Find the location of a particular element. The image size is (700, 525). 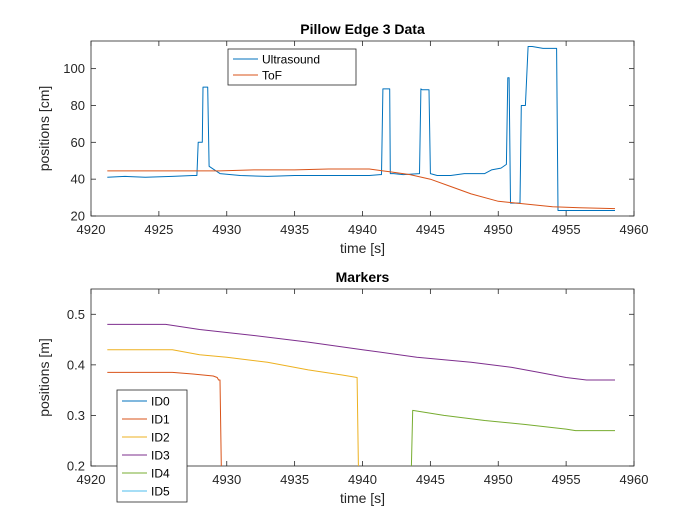

series-line-id3 is located at coordinates (361, 352).